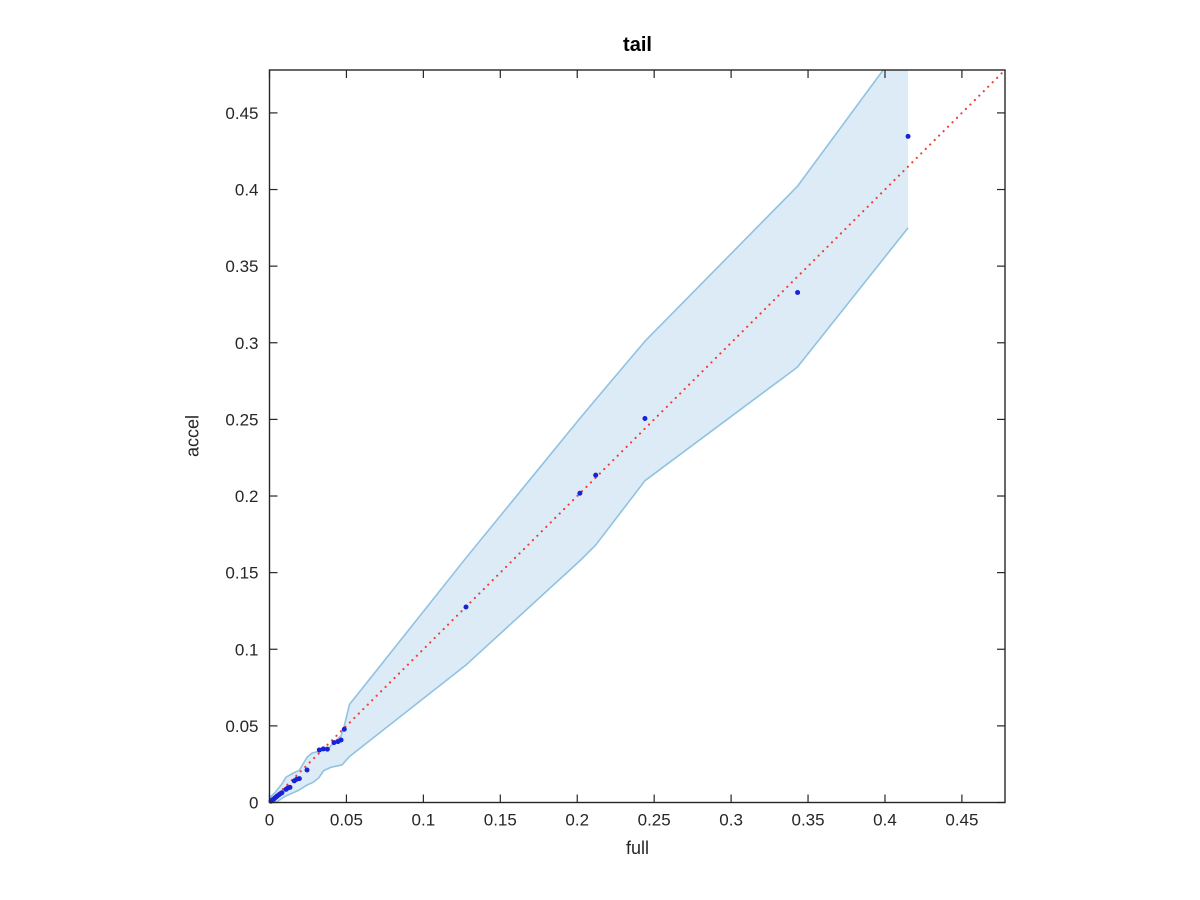  Describe the element at coordinates (247, 190) in the screenshot. I see `y-tick-label: 0.4` at that location.